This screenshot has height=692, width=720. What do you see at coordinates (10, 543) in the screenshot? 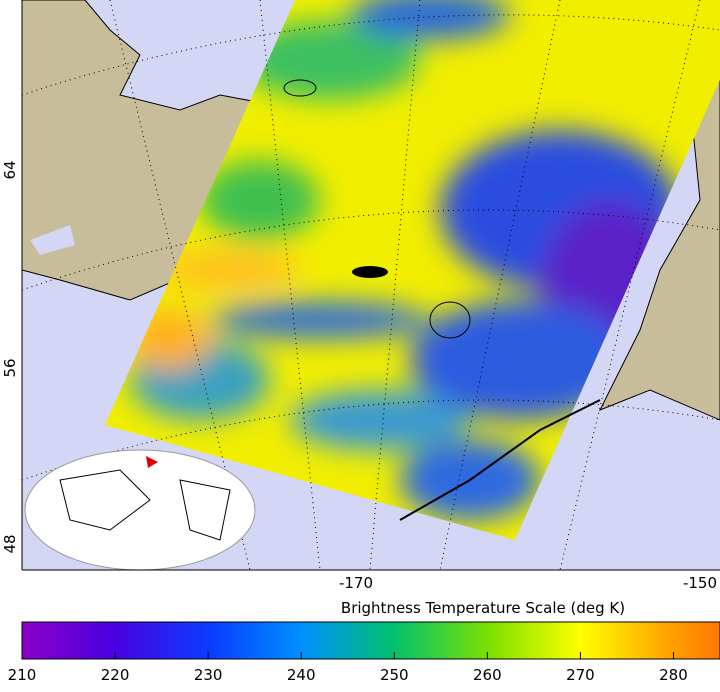
I see `lat-label: 48` at bounding box center [10, 543].